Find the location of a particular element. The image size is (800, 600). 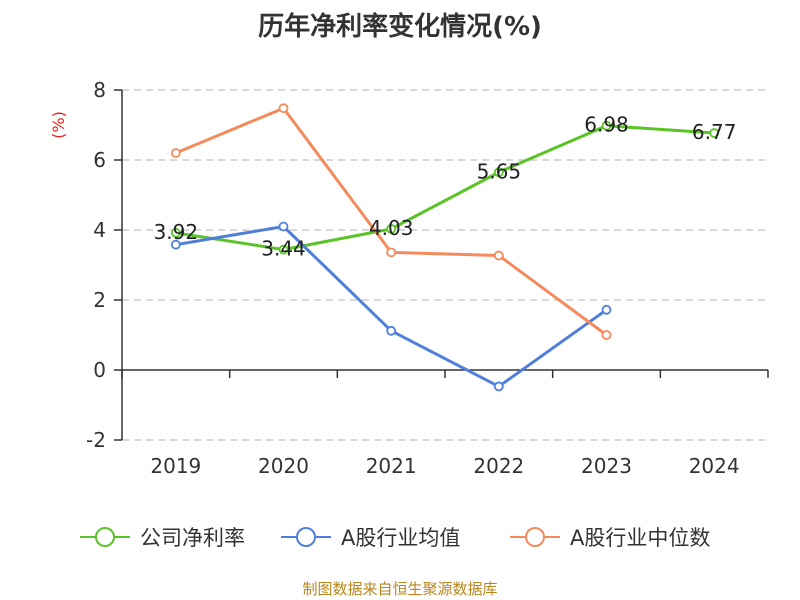

legend: 公司净利率 A股行业均值 A股行业中位数 is located at coordinates (395, 538).